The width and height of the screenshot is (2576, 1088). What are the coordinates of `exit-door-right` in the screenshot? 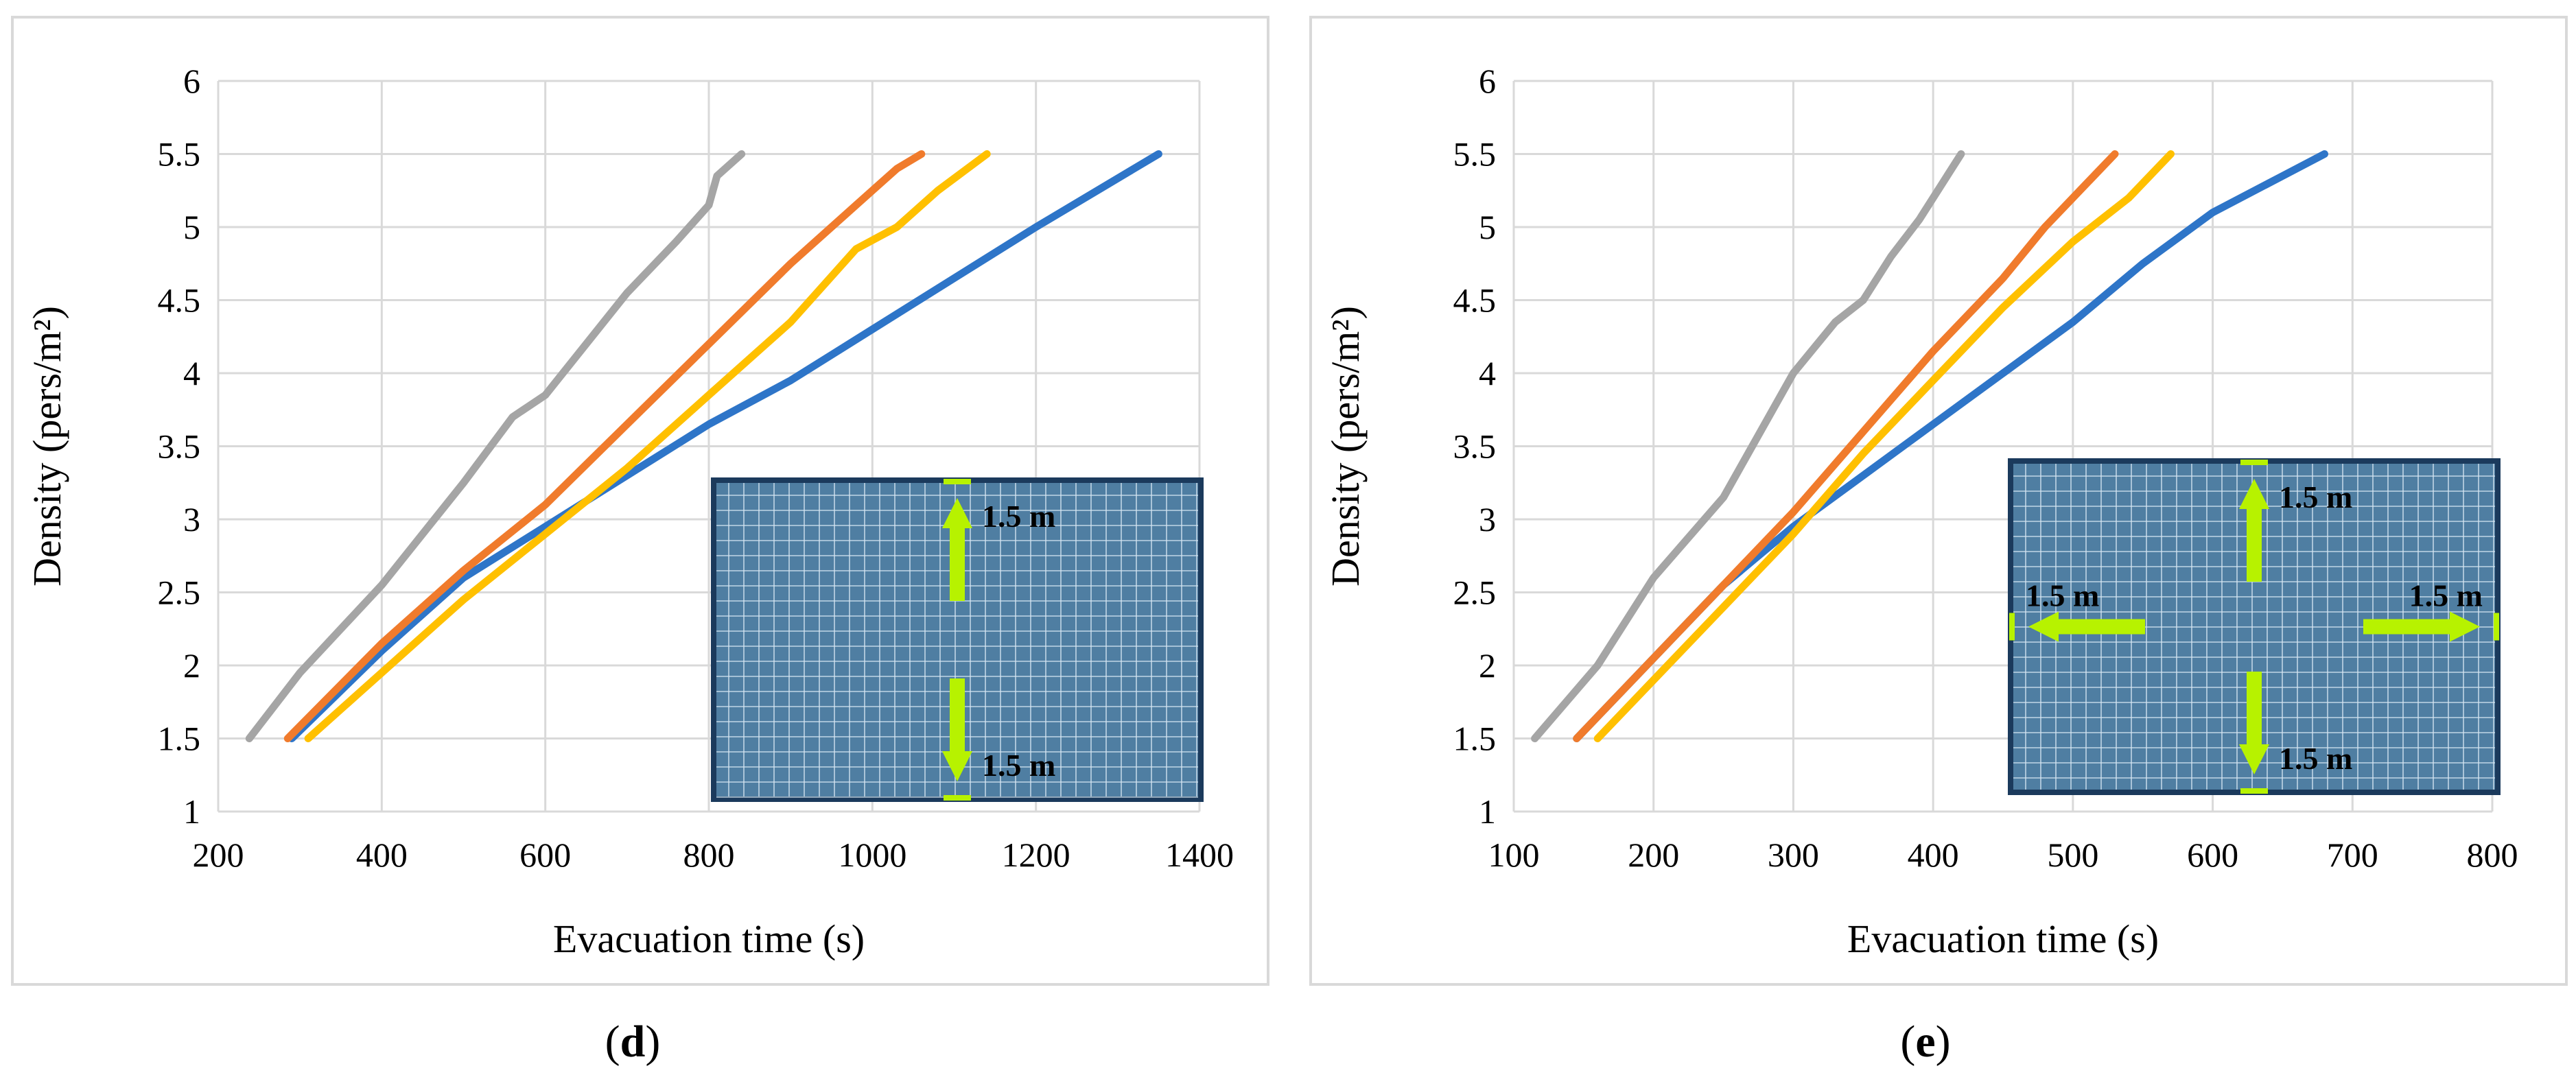 It's located at (2496, 627).